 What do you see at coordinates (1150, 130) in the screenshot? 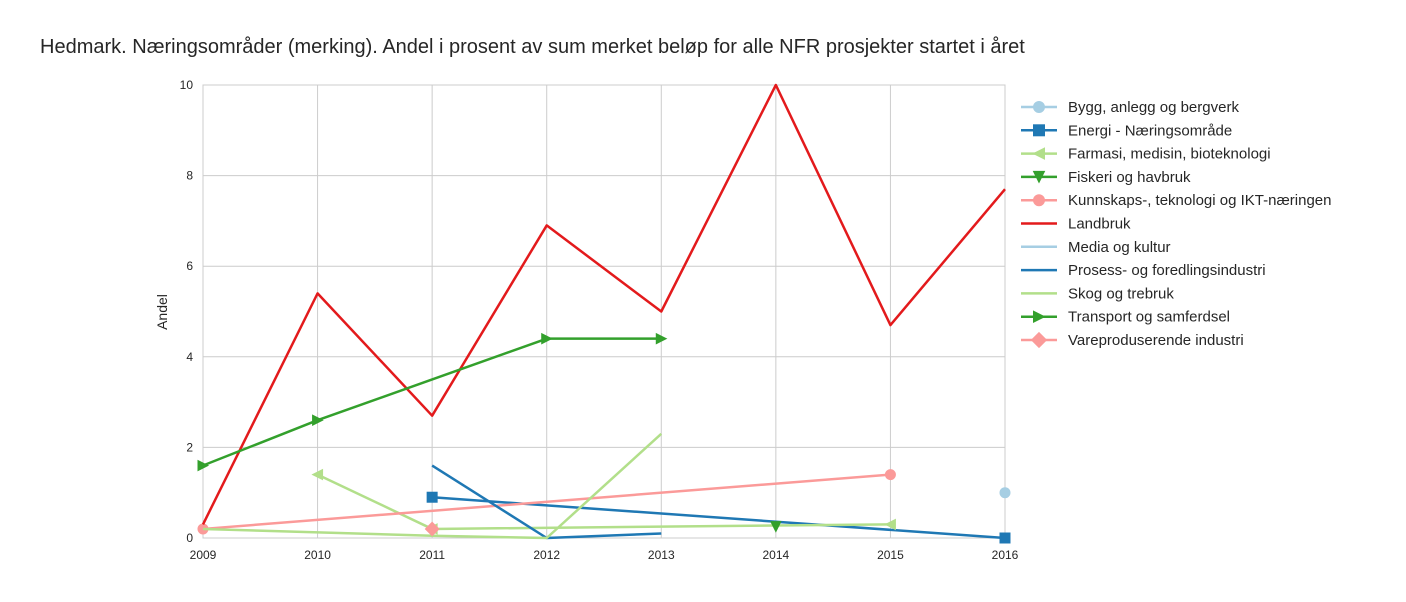
I see `legend-label: Energi - Næringsområde` at bounding box center [1150, 130].